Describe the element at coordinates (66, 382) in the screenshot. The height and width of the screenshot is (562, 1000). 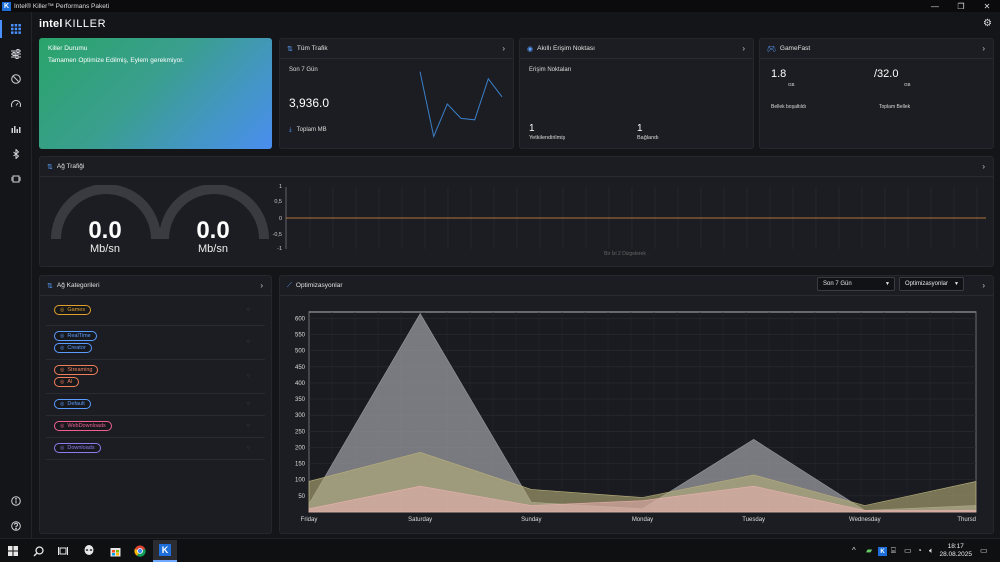
I see `category-pill-ai: ◎ AI` at that location.